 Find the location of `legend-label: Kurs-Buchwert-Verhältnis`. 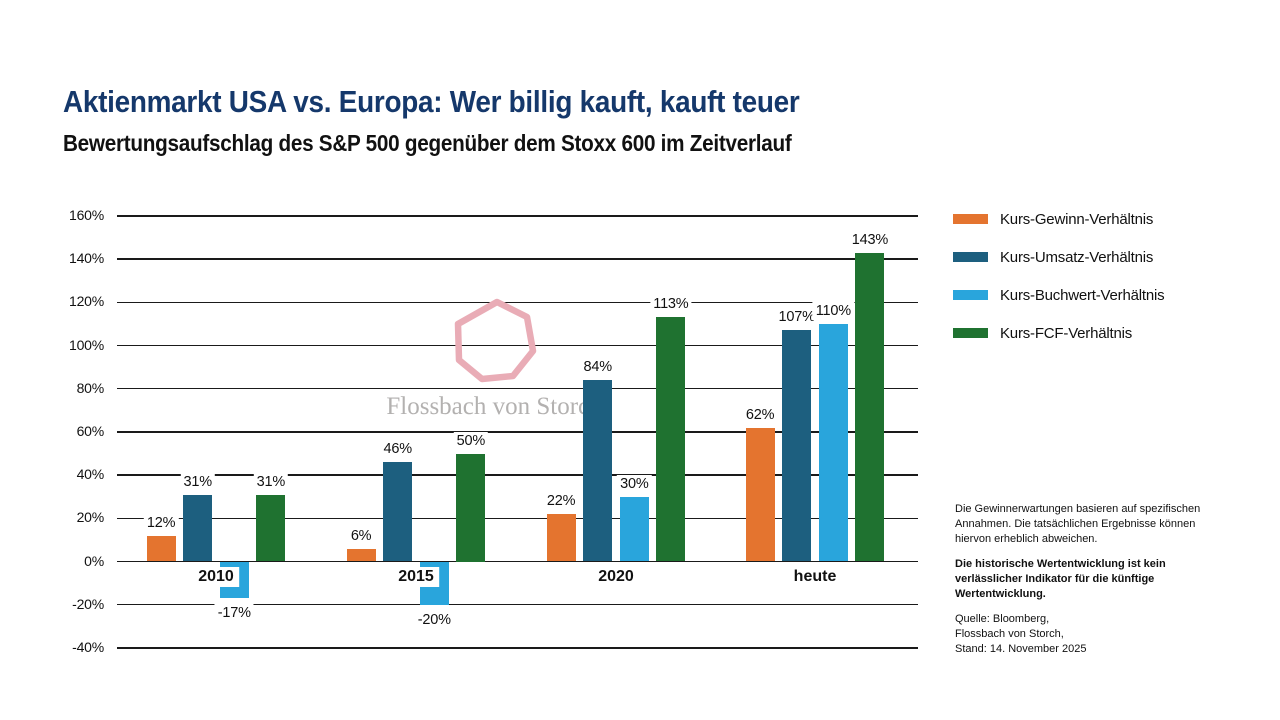

legend-label: Kurs-Buchwert-Verhältnis is located at coordinates (1082, 295).